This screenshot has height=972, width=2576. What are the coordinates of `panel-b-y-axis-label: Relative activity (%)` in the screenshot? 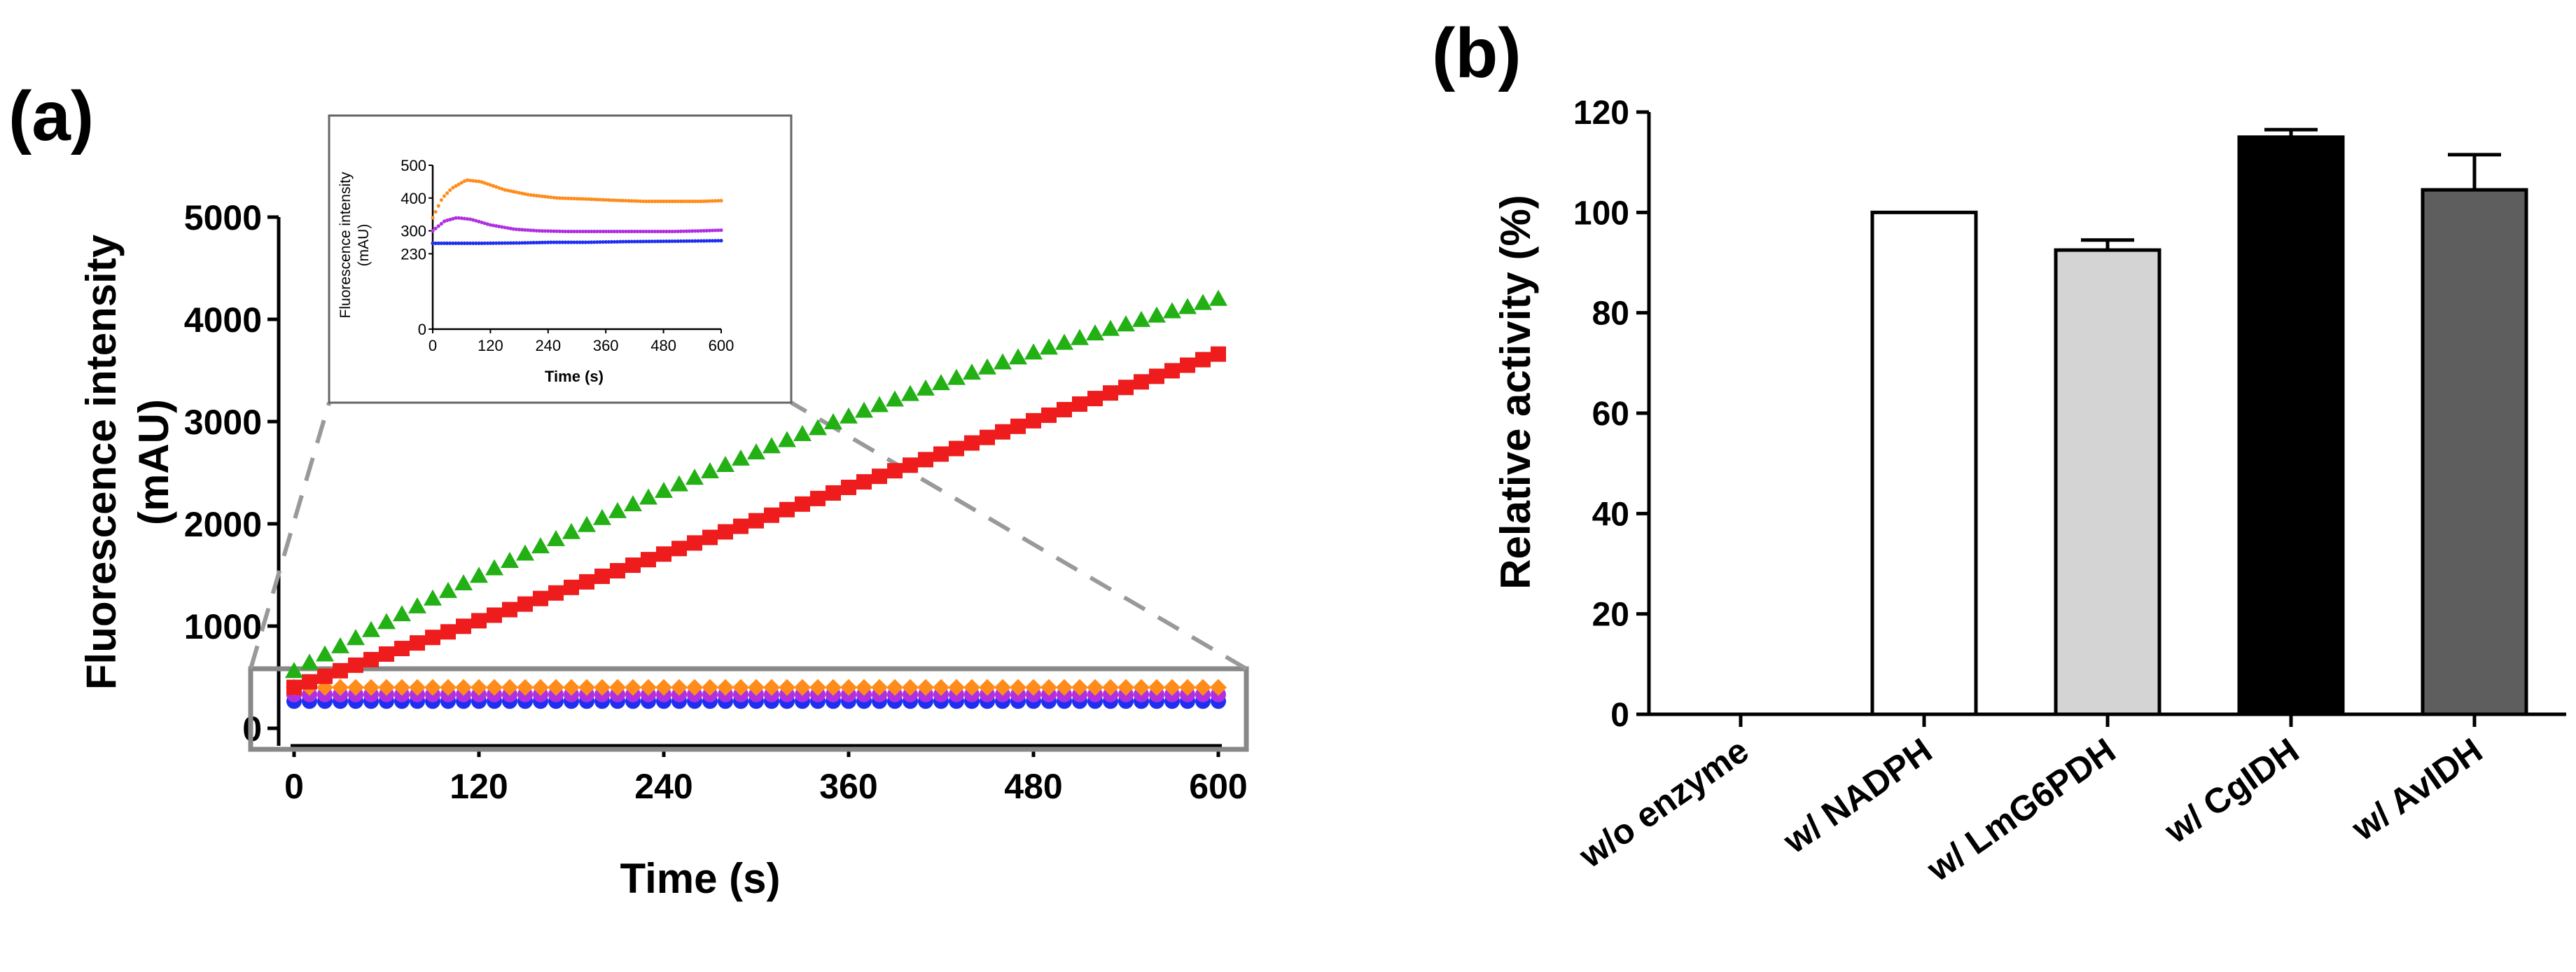 It's located at (1515, 392).